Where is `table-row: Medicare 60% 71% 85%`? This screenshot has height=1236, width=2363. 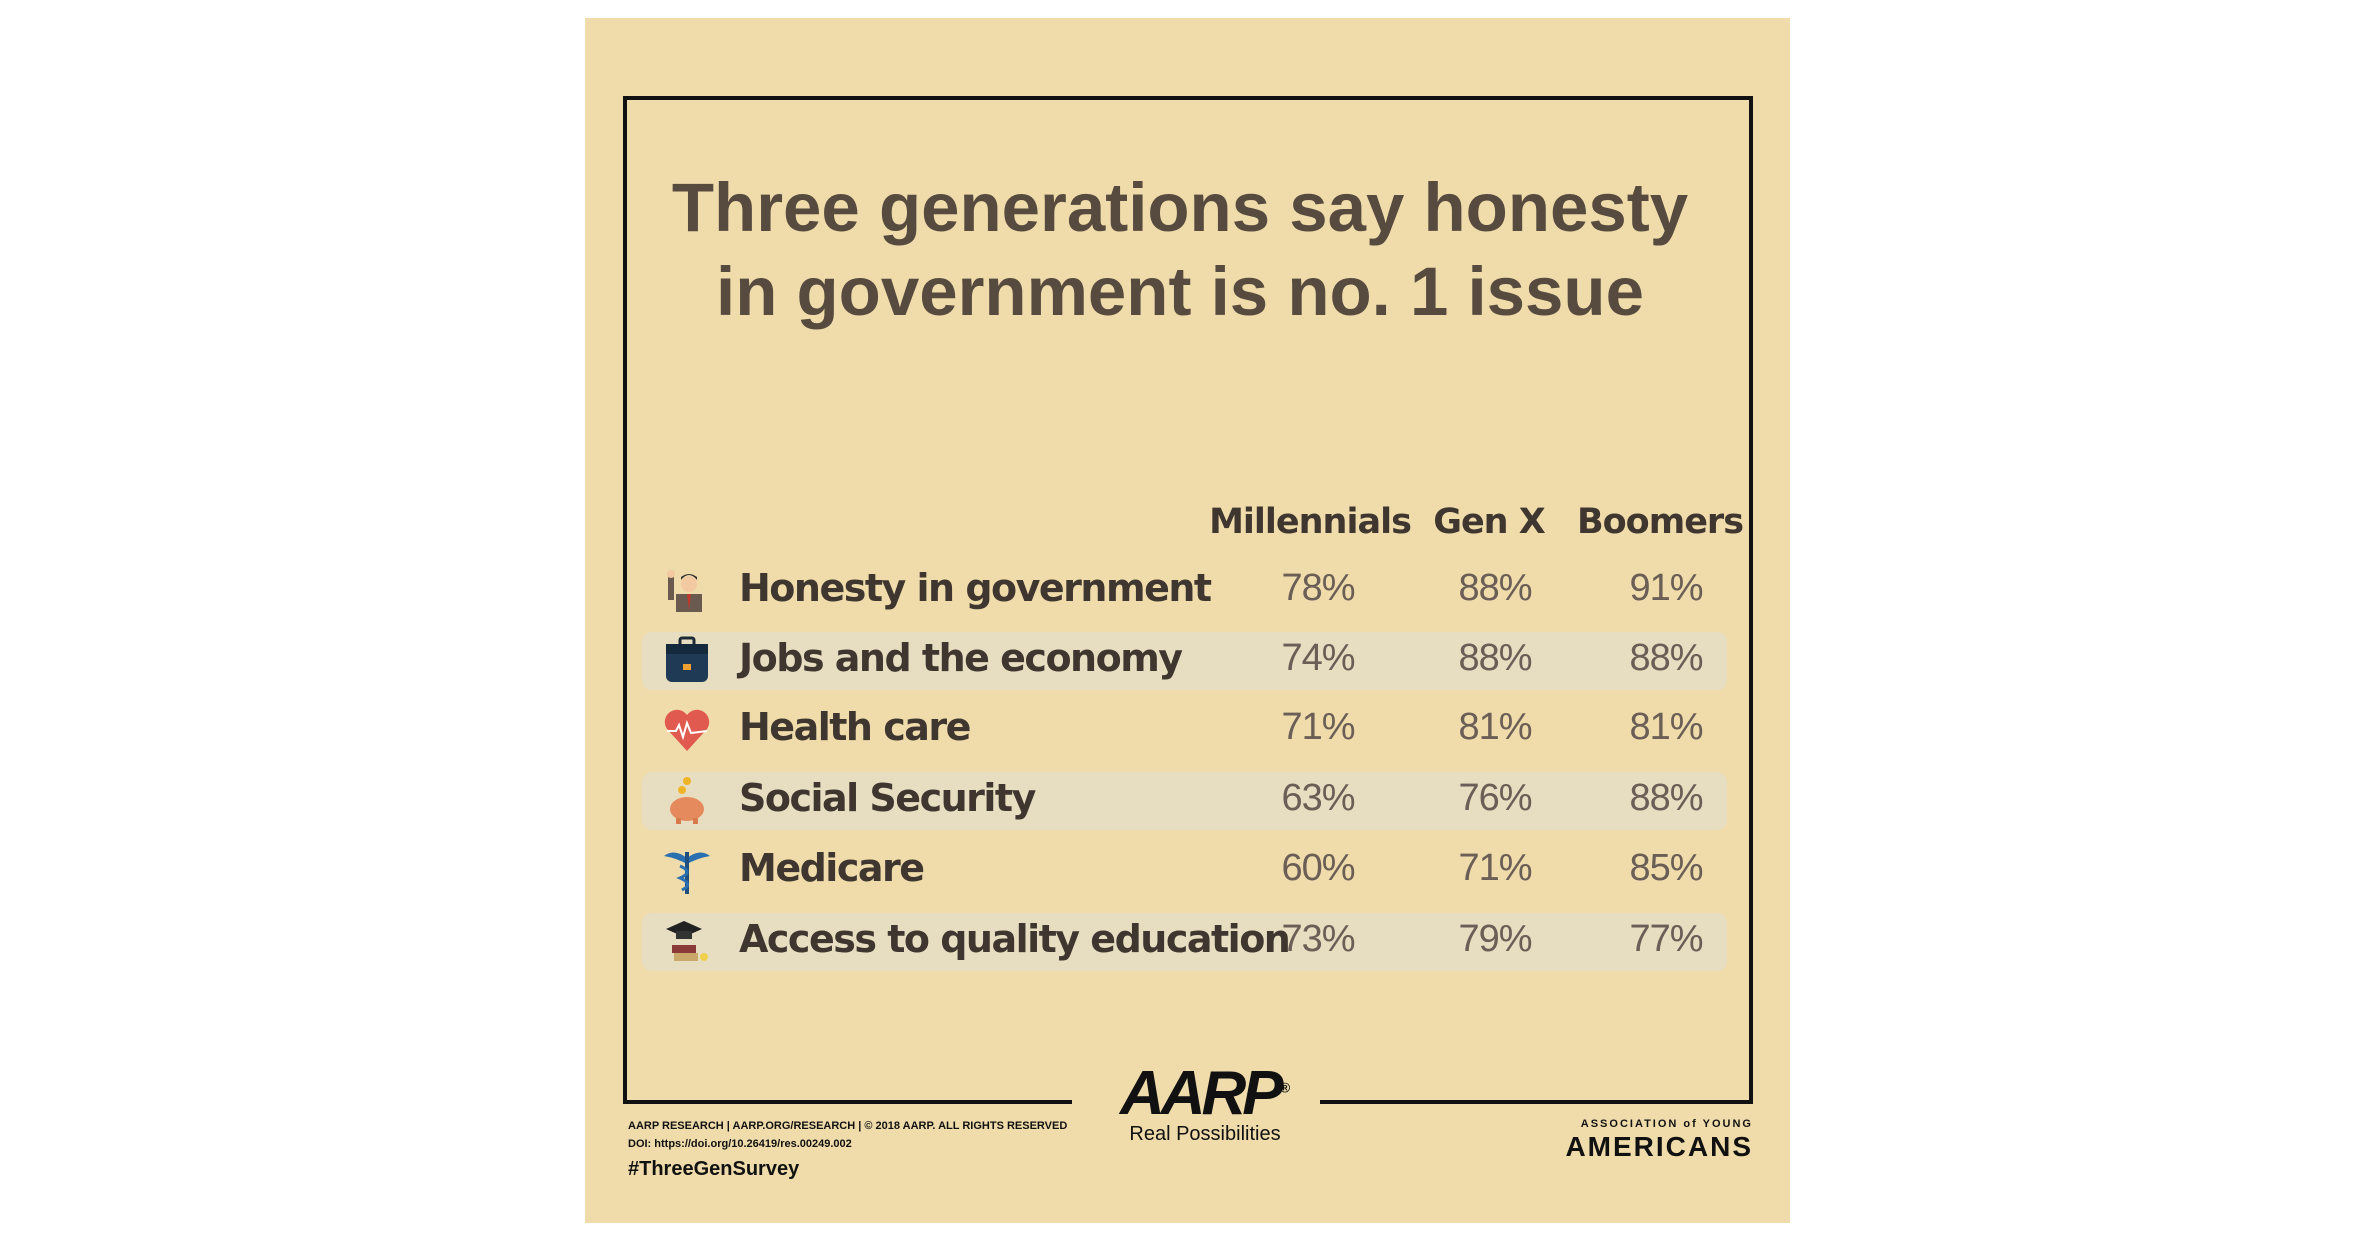 table-row: Medicare 60% 71% 85% is located at coordinates (1184, 871).